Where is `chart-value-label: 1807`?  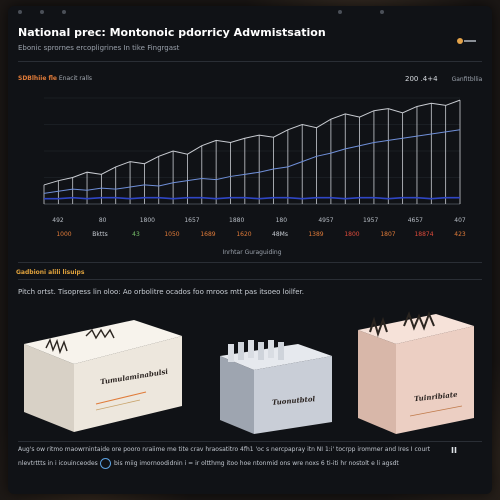
chart-value-label: 1807 is located at coordinates (387, 234).